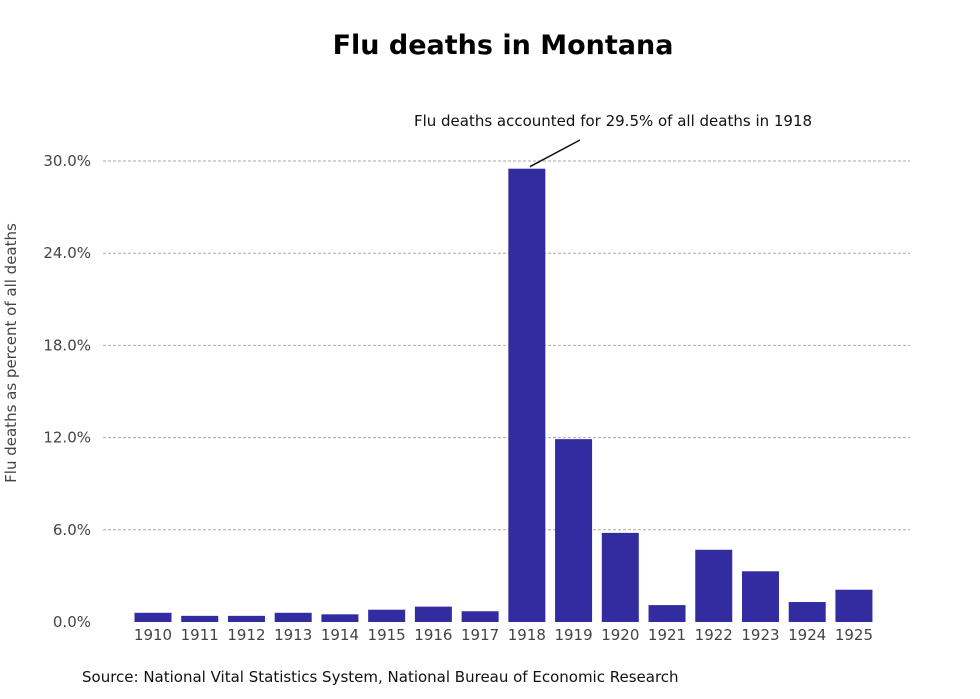 This screenshot has width=980, height=699. What do you see at coordinates (574, 530) in the screenshot?
I see `bar-1919` at bounding box center [574, 530].